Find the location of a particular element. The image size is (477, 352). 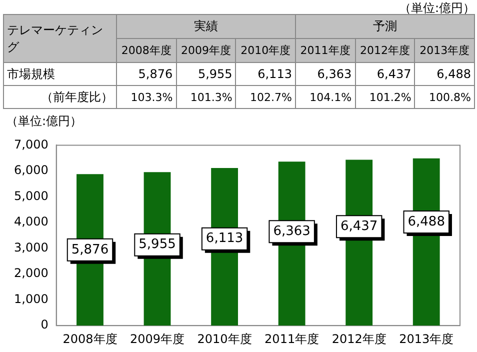

text: 6,113 is located at coordinates (275, 74).